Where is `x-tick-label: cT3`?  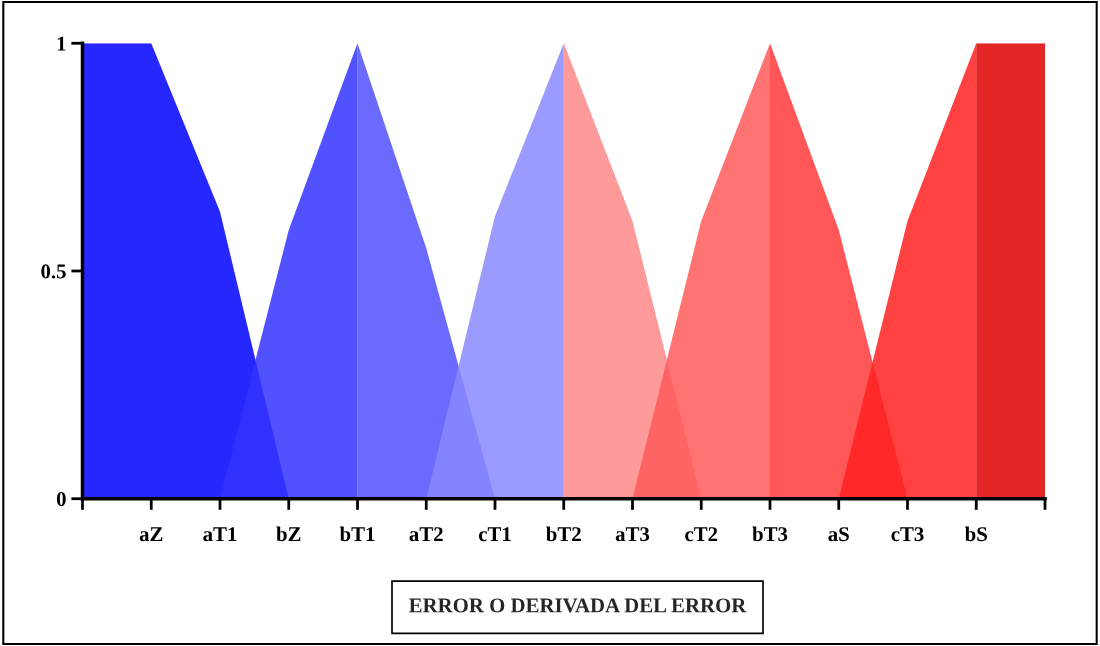 x-tick-label: cT3 is located at coordinates (907, 534).